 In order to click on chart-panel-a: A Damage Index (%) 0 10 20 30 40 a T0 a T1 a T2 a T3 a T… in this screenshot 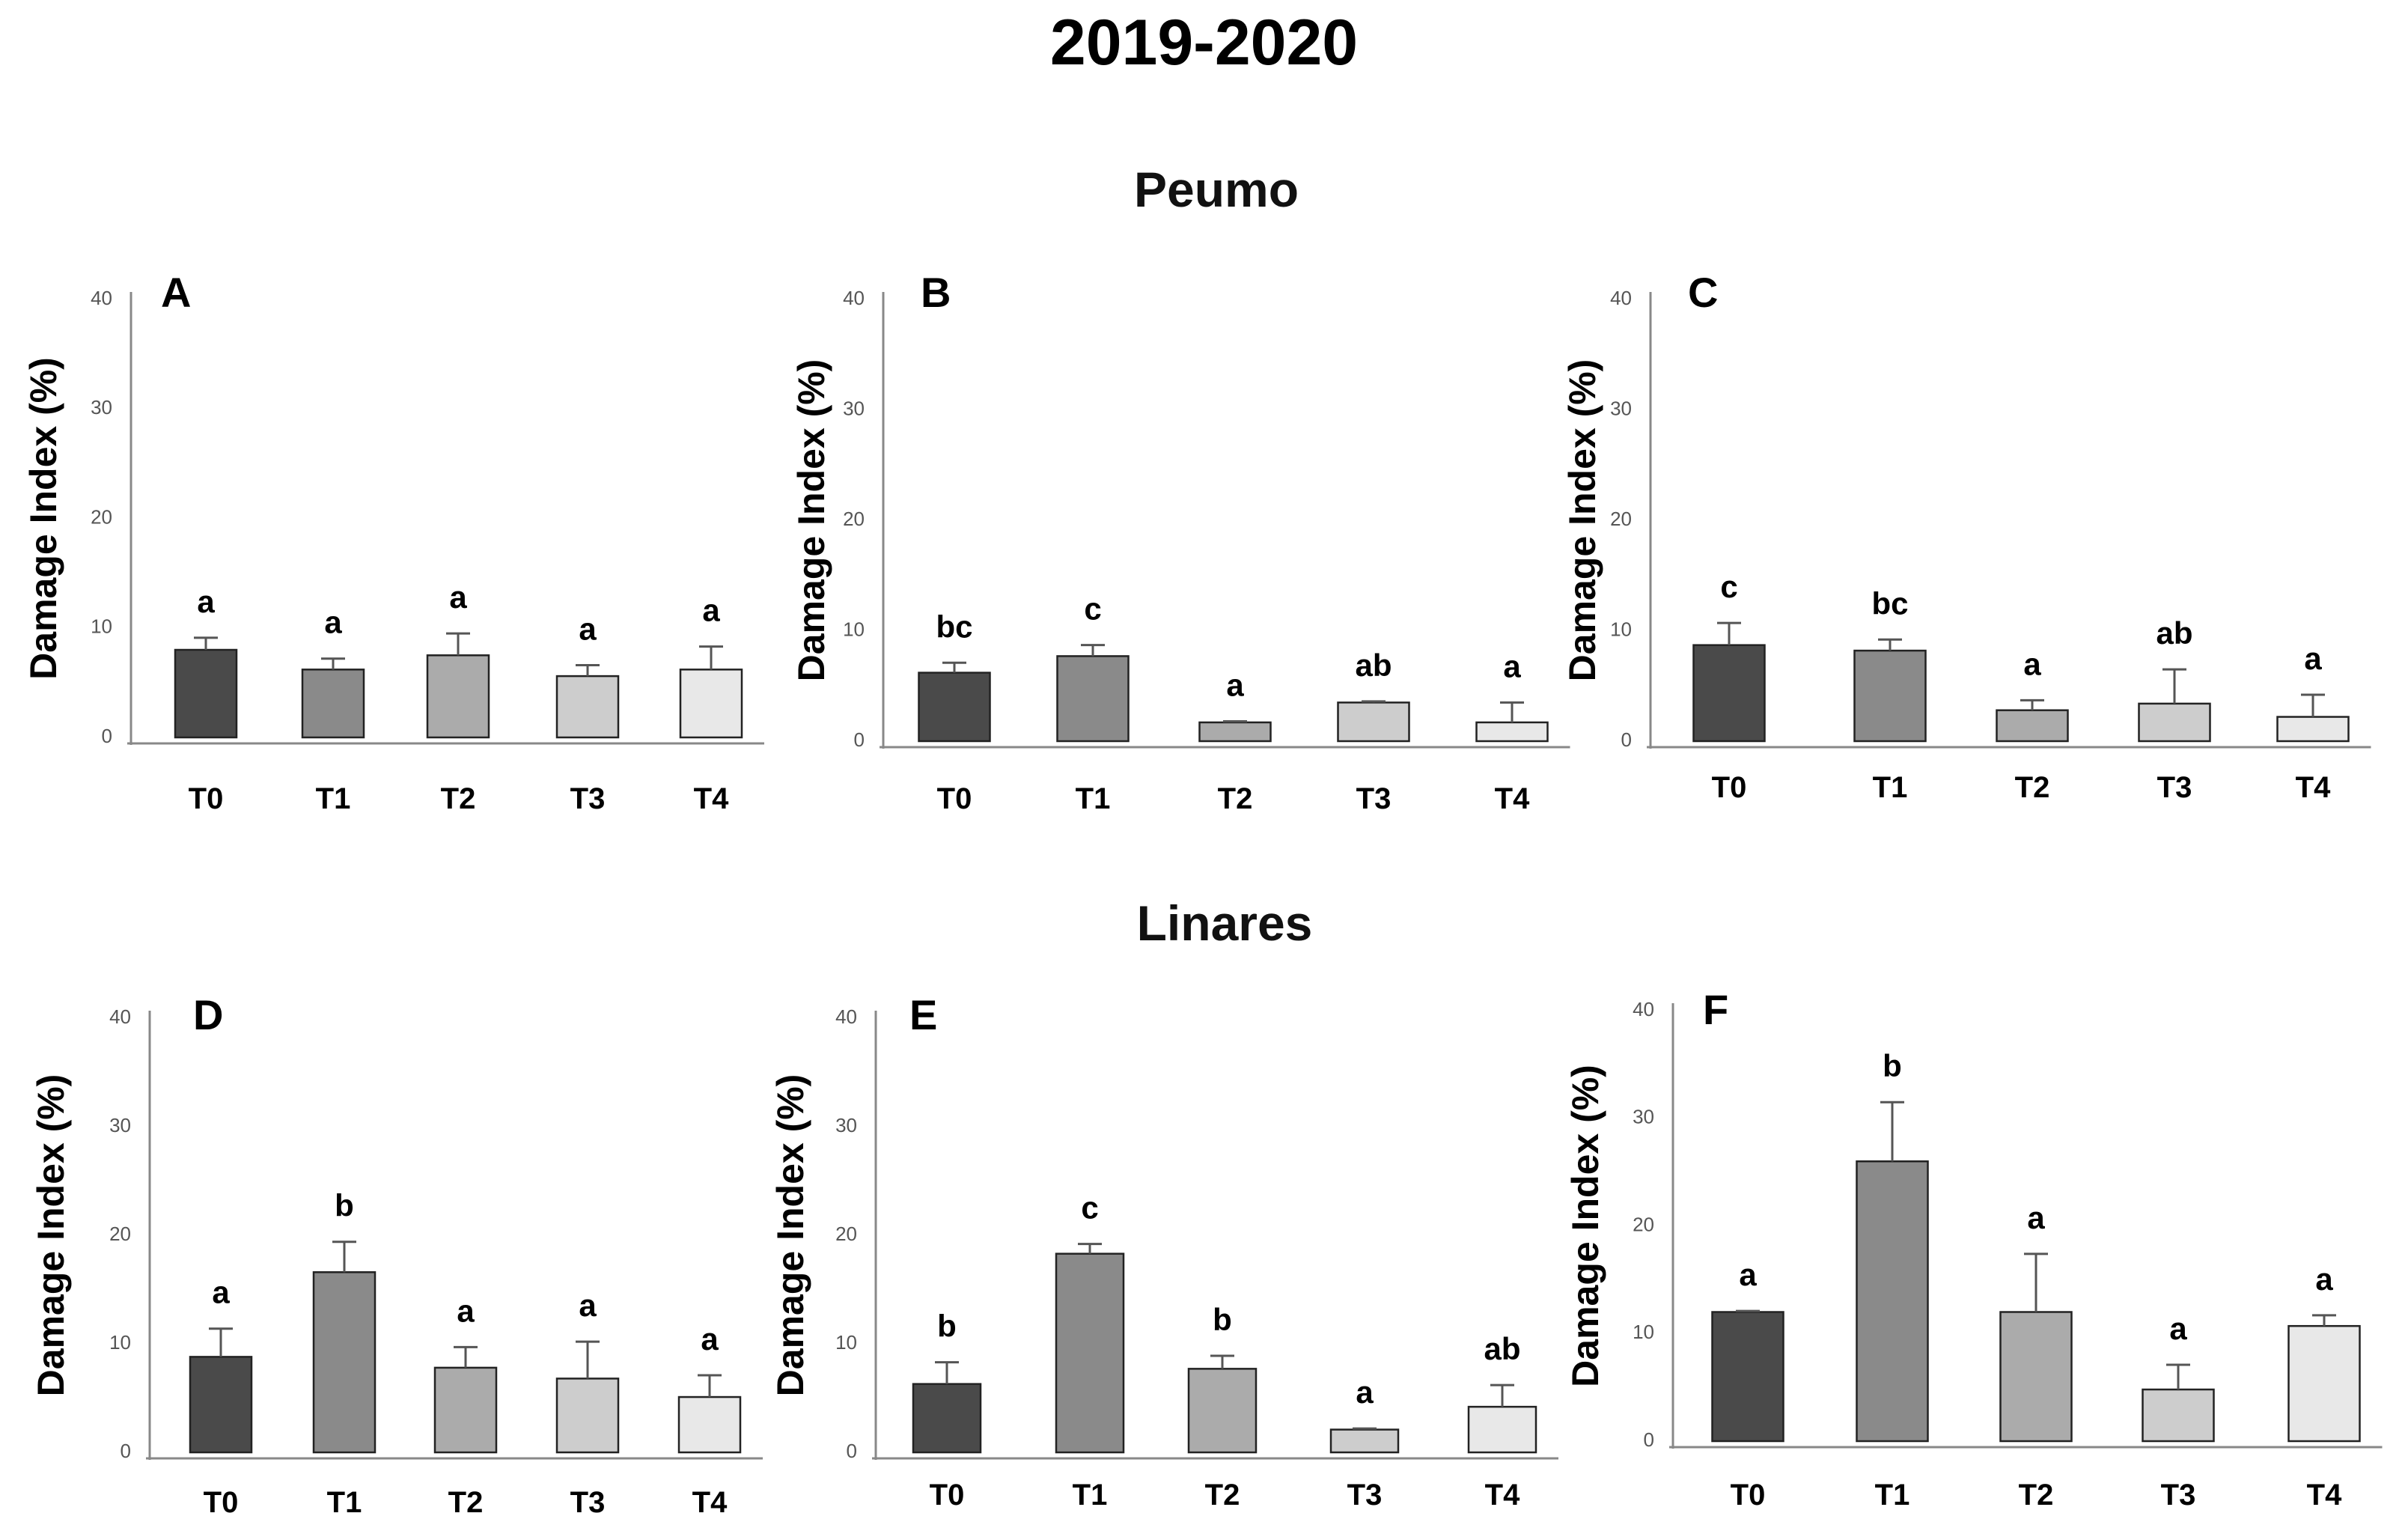, I will do `click(393, 542)`.